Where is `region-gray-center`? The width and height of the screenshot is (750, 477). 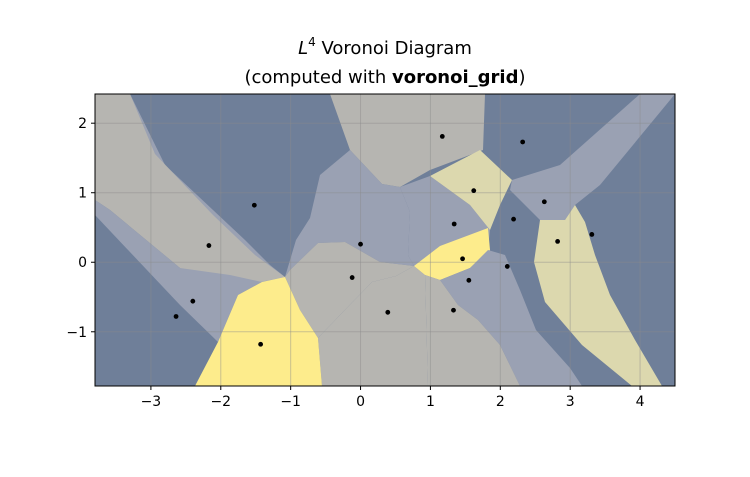
region-gray-center is located at coordinates (349, 290).